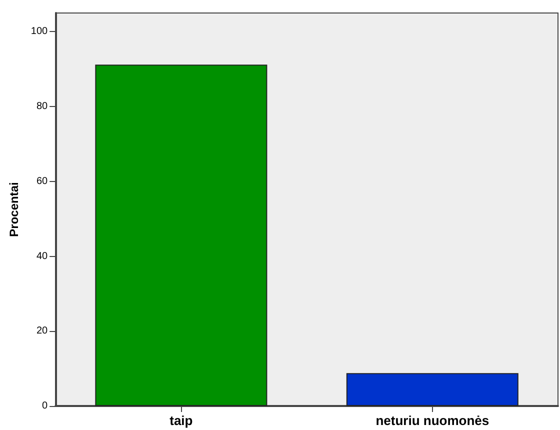  I want to click on y-axis-title: Procentai, so click(14, 209).